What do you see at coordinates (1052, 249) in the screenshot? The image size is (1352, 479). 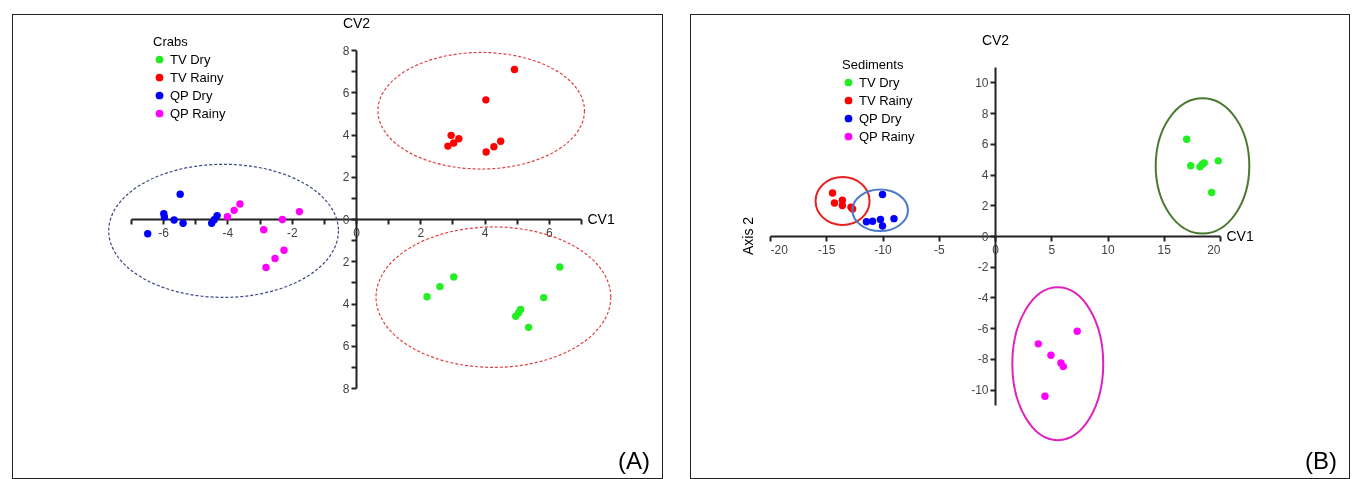 I see `x-tick-label: 5` at bounding box center [1052, 249].